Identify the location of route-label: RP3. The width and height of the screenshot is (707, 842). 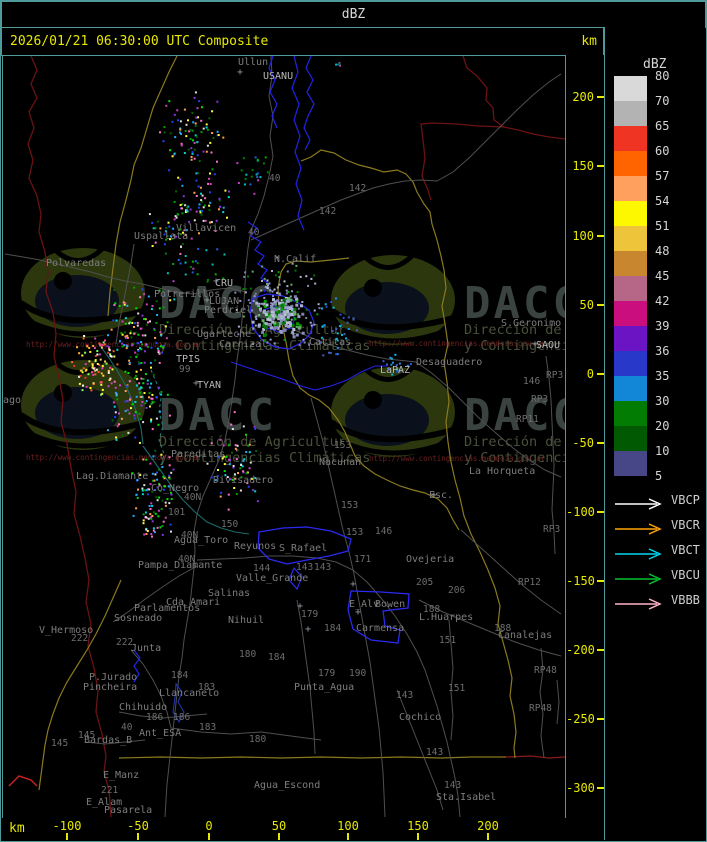
(539, 399).